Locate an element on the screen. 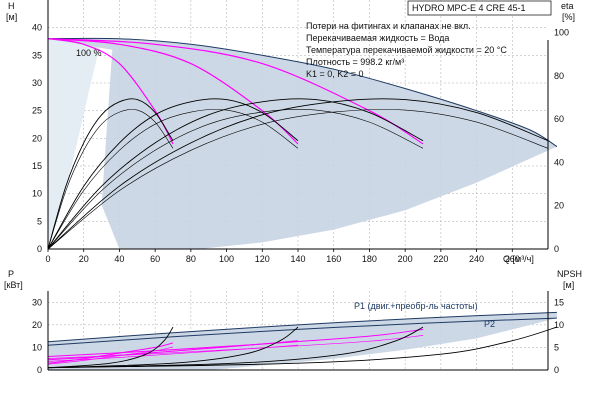 The image size is (600, 405). x-tick-label: 240 is located at coordinates (476, 259).